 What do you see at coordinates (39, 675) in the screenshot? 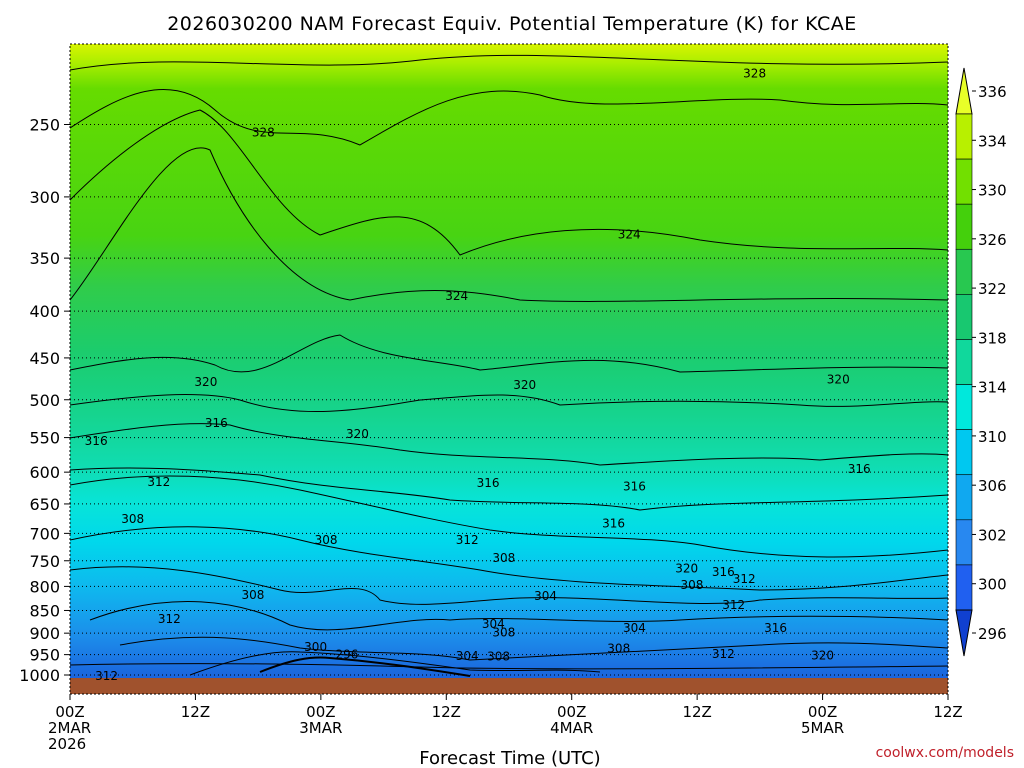
I see `y-tick-label: 1000` at bounding box center [39, 675].